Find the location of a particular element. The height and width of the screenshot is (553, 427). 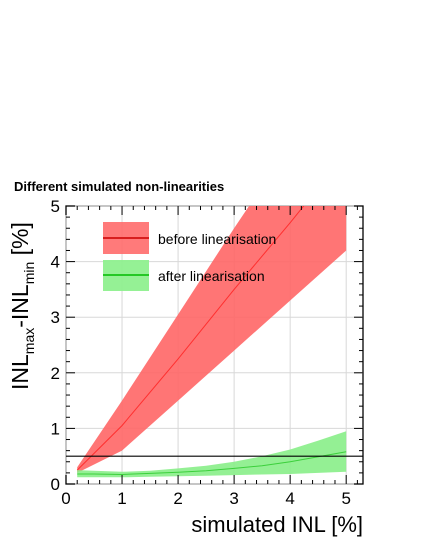

y-tick-label: 3 is located at coordinates (55, 317).